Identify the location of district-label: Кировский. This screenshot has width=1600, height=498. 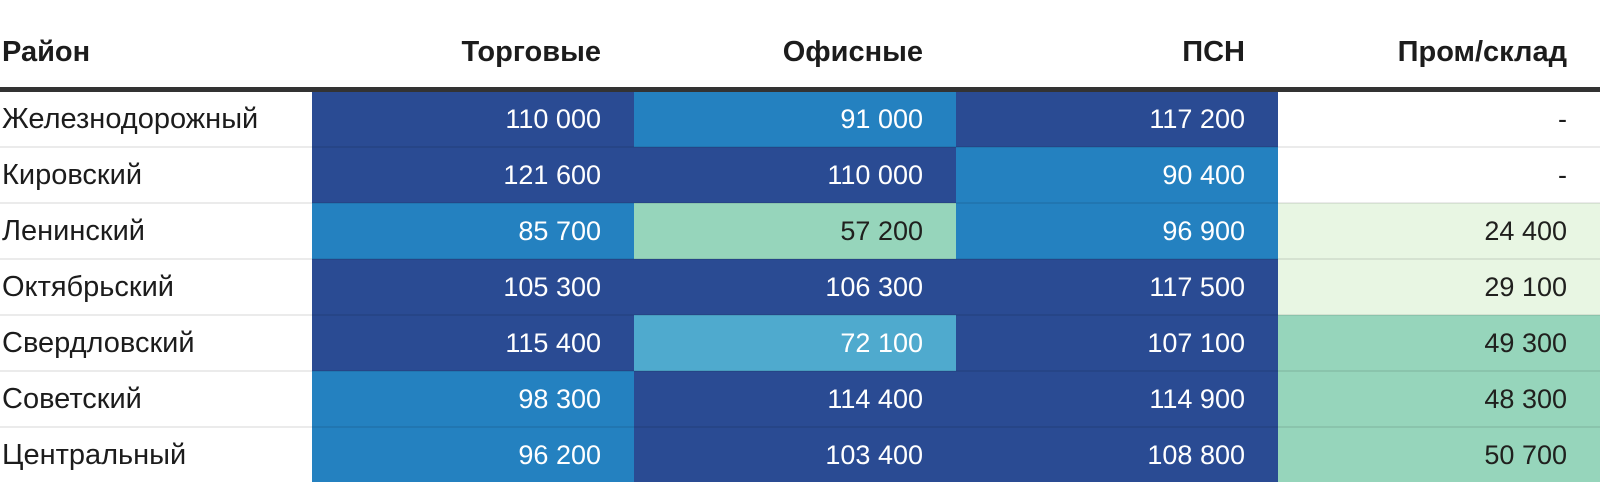
(156, 174).